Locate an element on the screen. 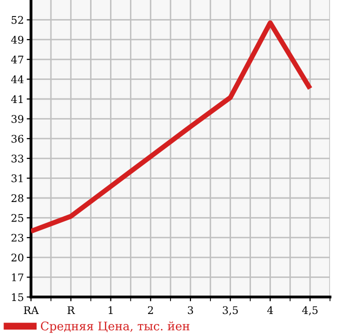 The height and width of the screenshot is (335, 345). y-tick-label: 23 is located at coordinates (18, 238).